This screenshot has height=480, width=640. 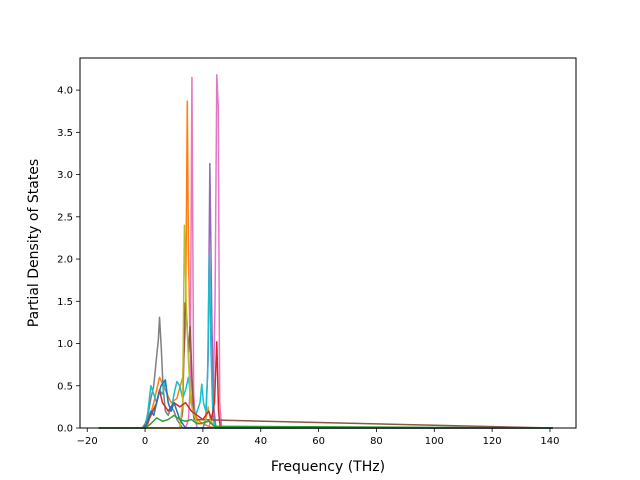 What do you see at coordinates (376, 441) in the screenshot?
I see `x-tick-label: 80` at bounding box center [376, 441].